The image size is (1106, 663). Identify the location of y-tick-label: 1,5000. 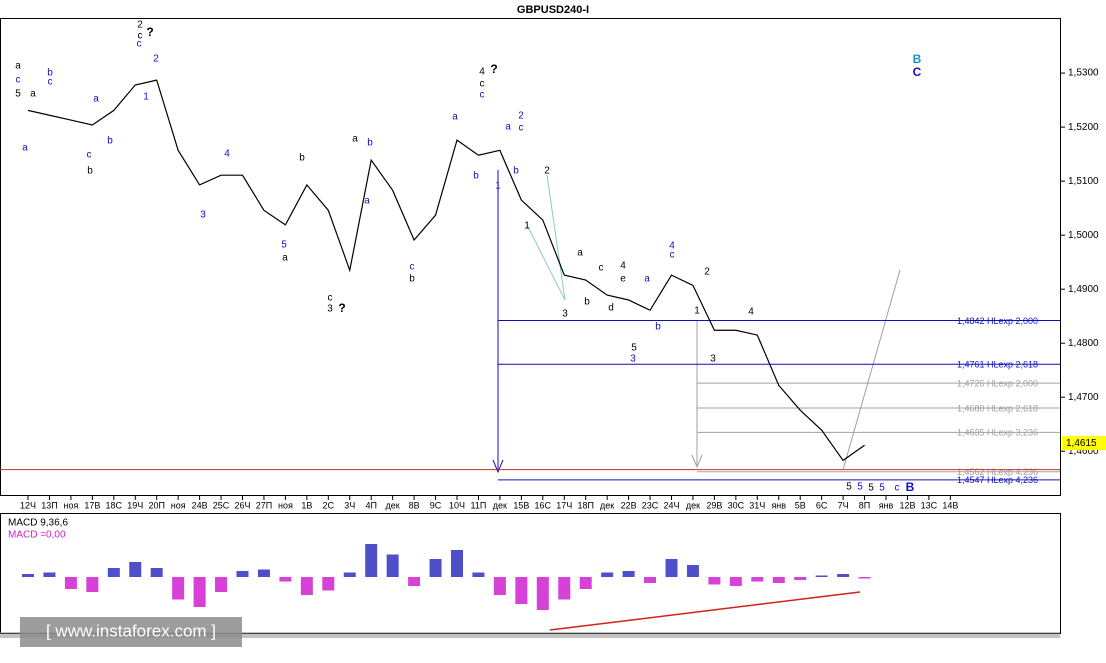
(1083, 235).